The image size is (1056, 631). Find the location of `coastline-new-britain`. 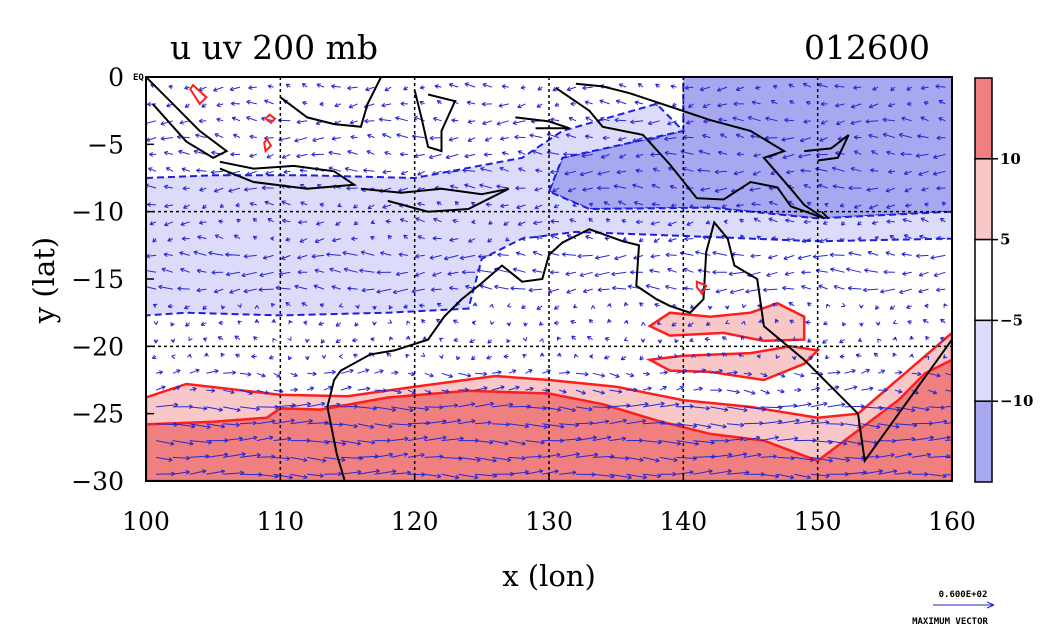

coastline-new-britain is located at coordinates (827, 148).